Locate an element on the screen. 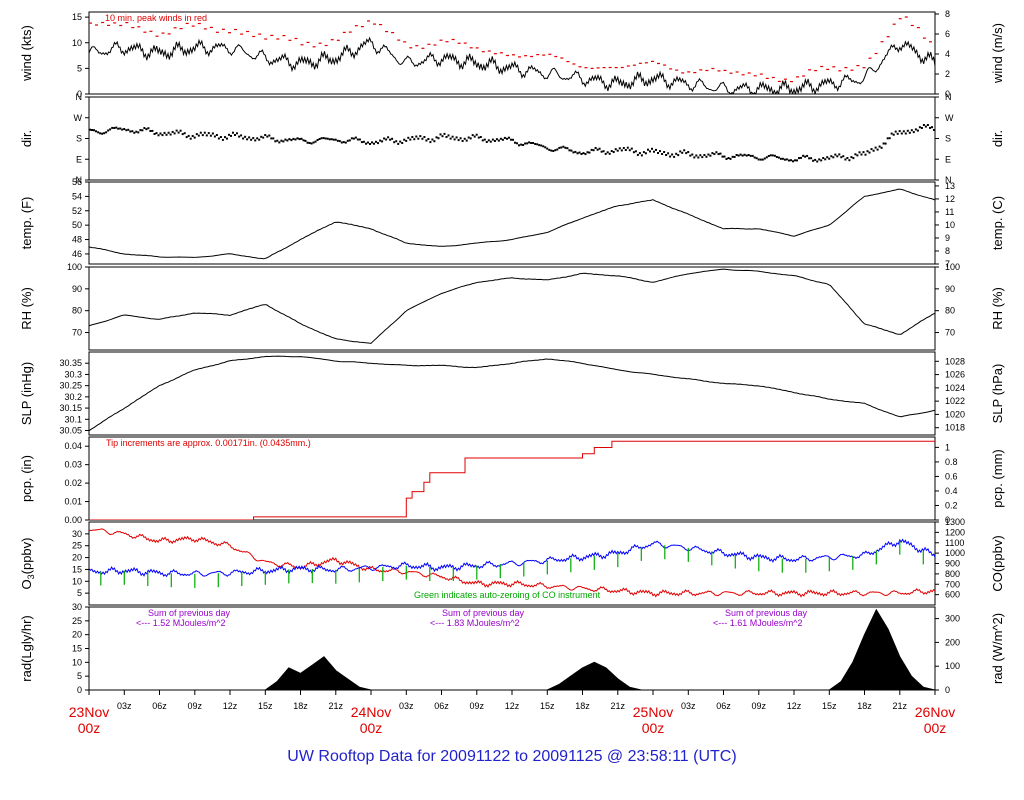 The image size is (1024, 800). right-tick-label: 1300 is located at coordinates (955, 522).